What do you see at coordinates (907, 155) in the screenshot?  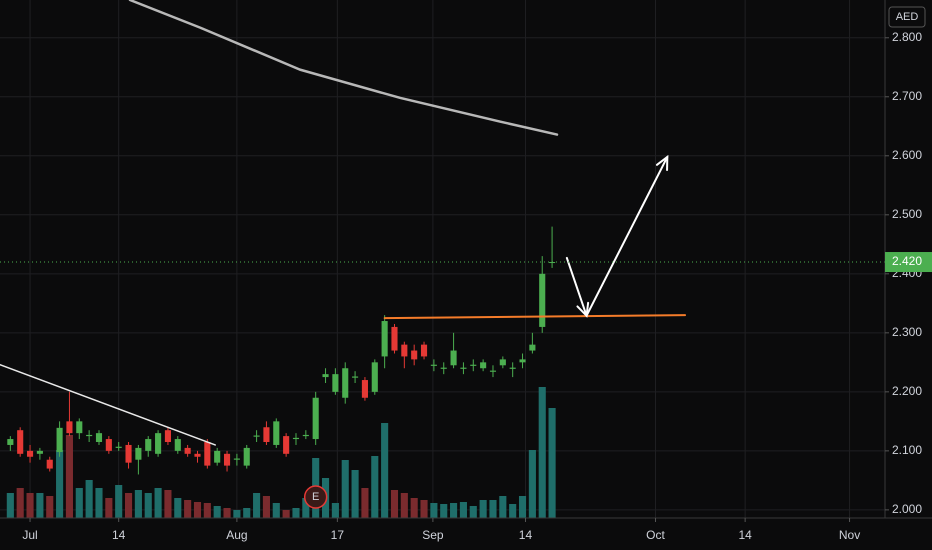 I see `y-tick-label: 2.600` at bounding box center [907, 155].